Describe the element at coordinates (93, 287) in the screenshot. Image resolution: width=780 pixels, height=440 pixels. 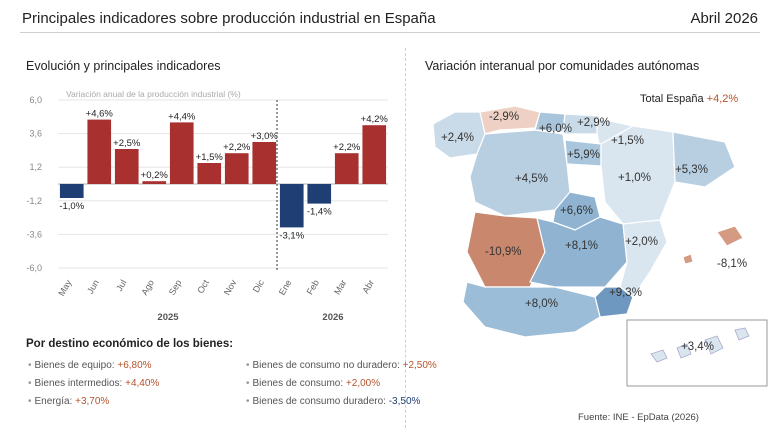
I see `x-tick-label: Jun` at that location.